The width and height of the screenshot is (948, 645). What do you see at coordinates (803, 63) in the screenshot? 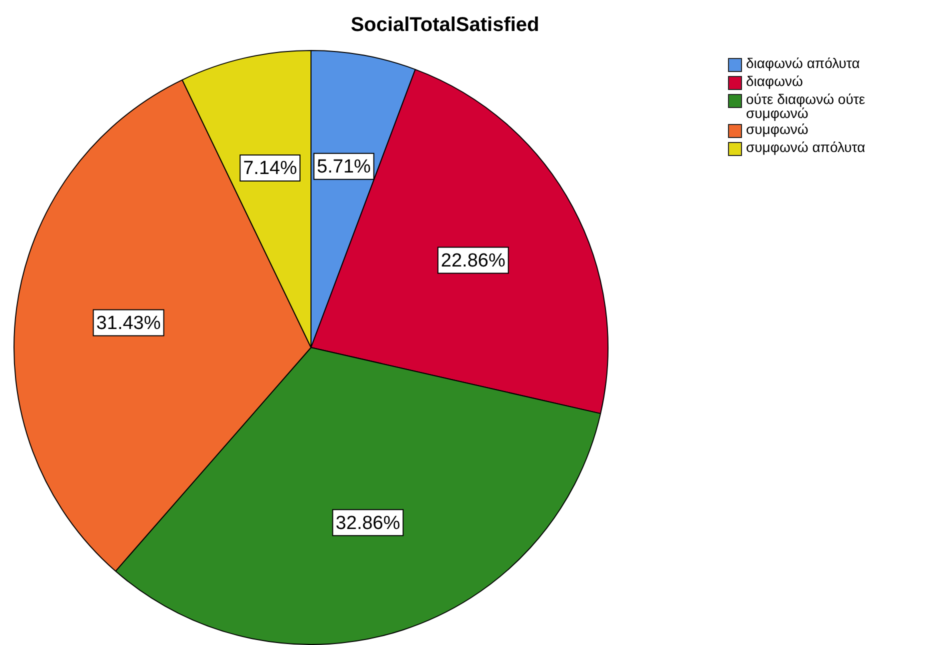
I see `legend-label: διαφωνώ απόλυτα` at bounding box center [803, 63].